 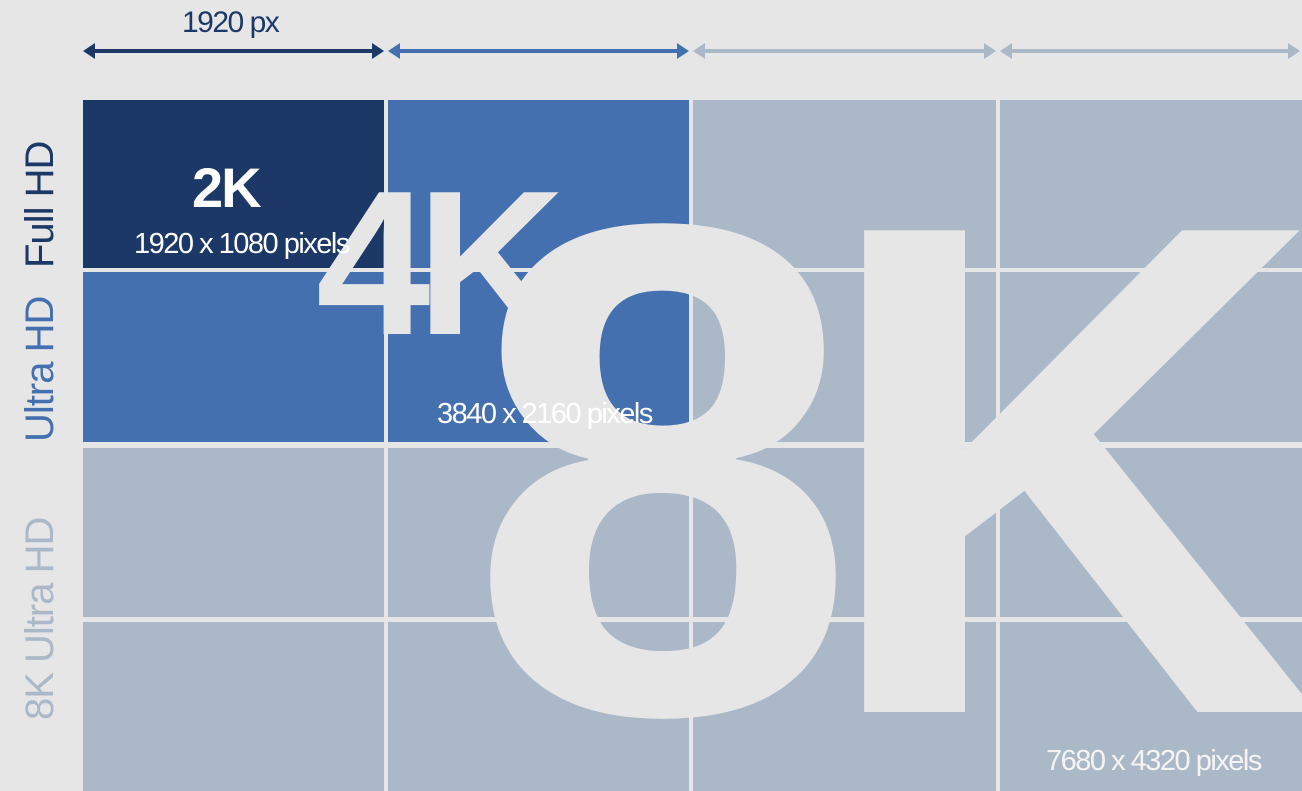 I want to click on resolution-2k-caption: 1920 x 1080 pixels, so click(x=242, y=244).